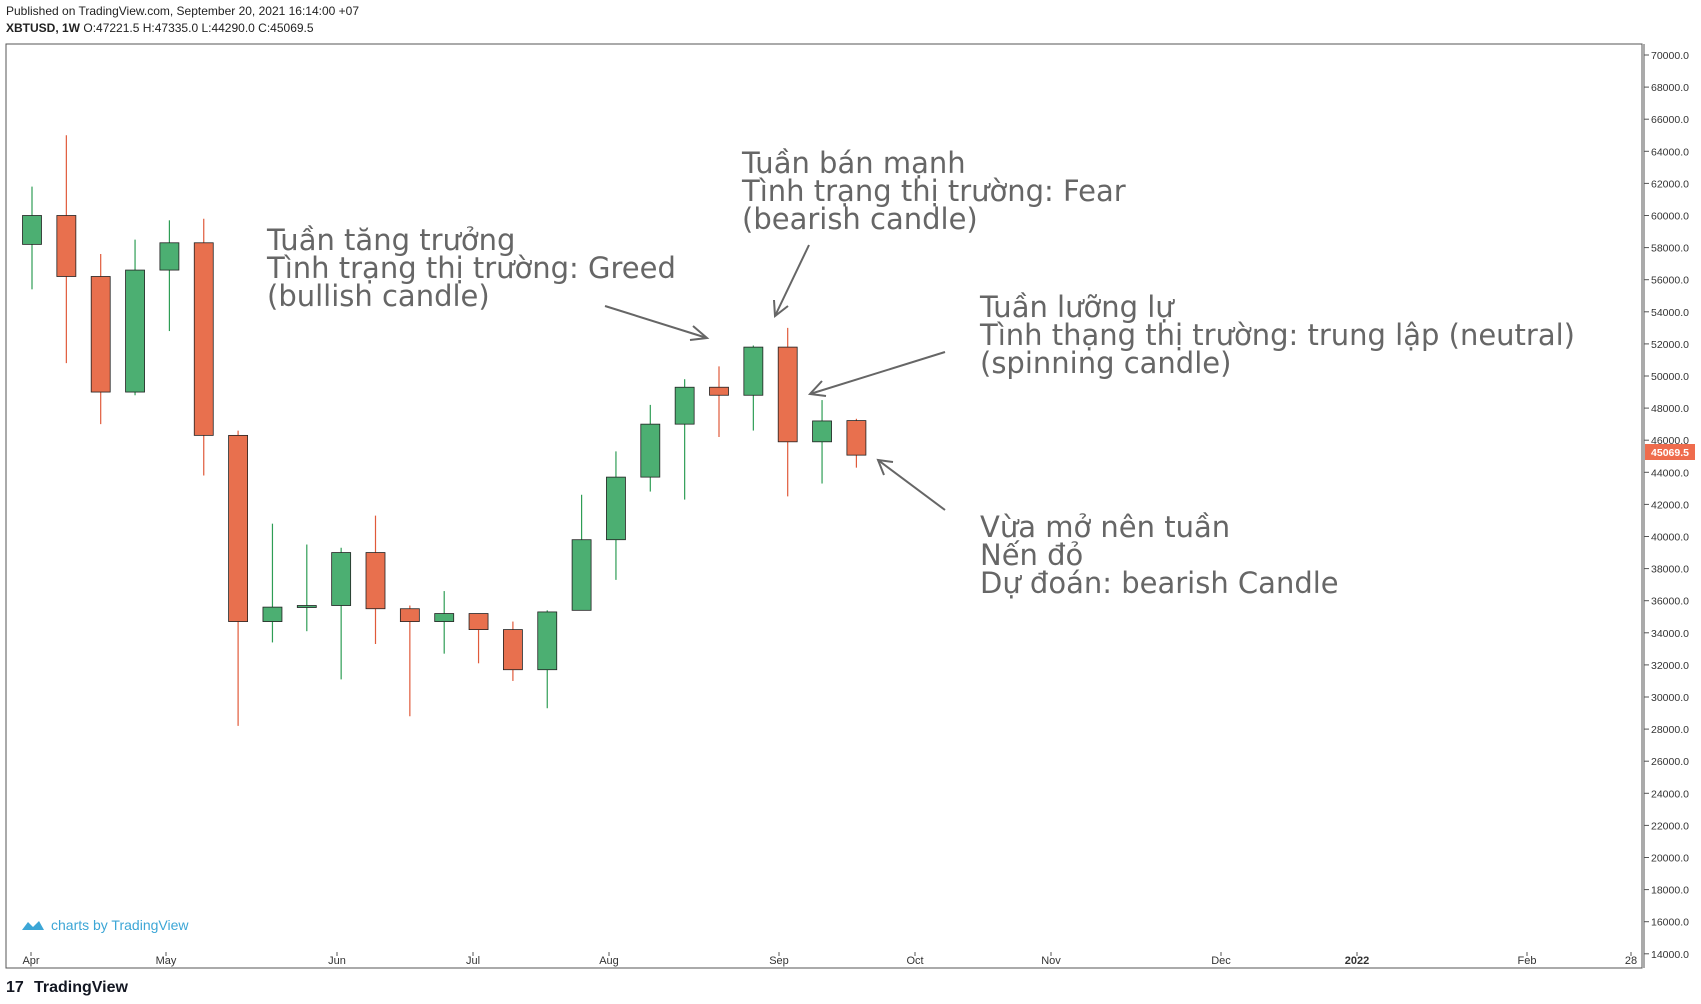 The image size is (1701, 1004). I want to click on y-tick-label: 26000.0, so click(1670, 762).